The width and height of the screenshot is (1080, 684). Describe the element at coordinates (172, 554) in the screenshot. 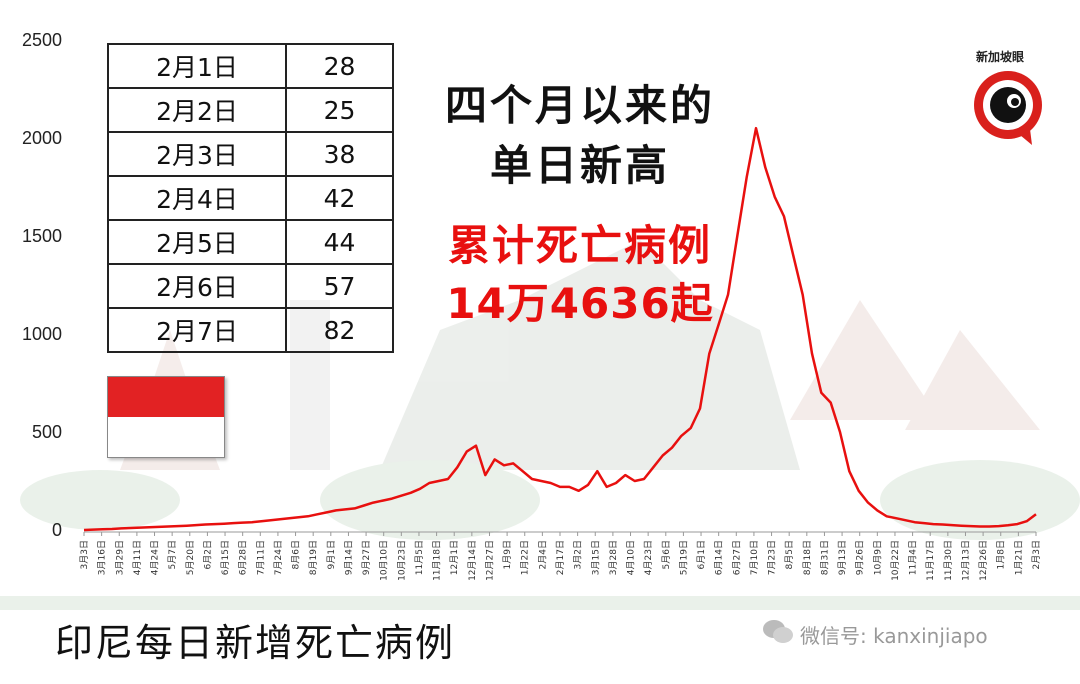

I see `x-tick-label: 5月7日` at that location.